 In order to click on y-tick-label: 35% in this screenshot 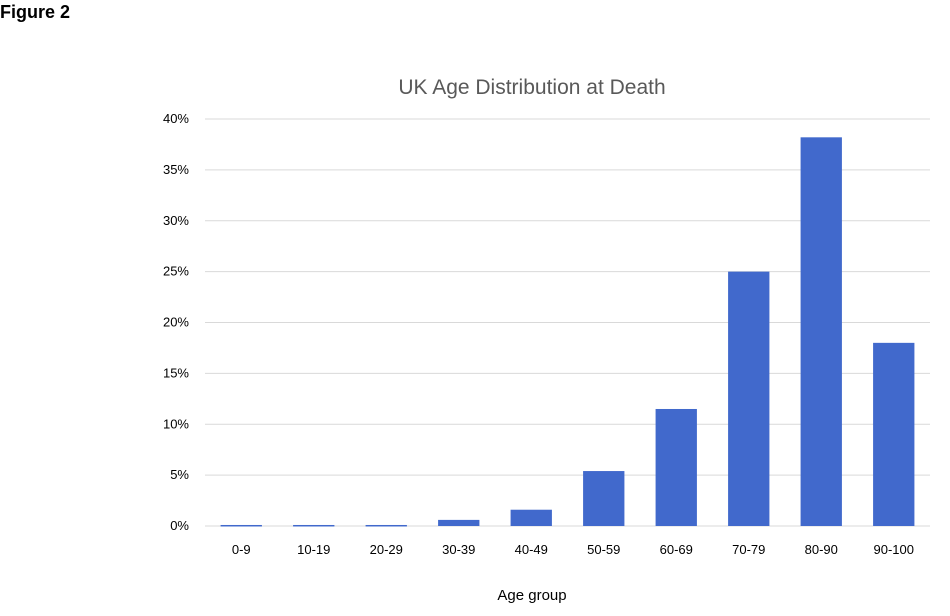, I will do `click(176, 169)`.